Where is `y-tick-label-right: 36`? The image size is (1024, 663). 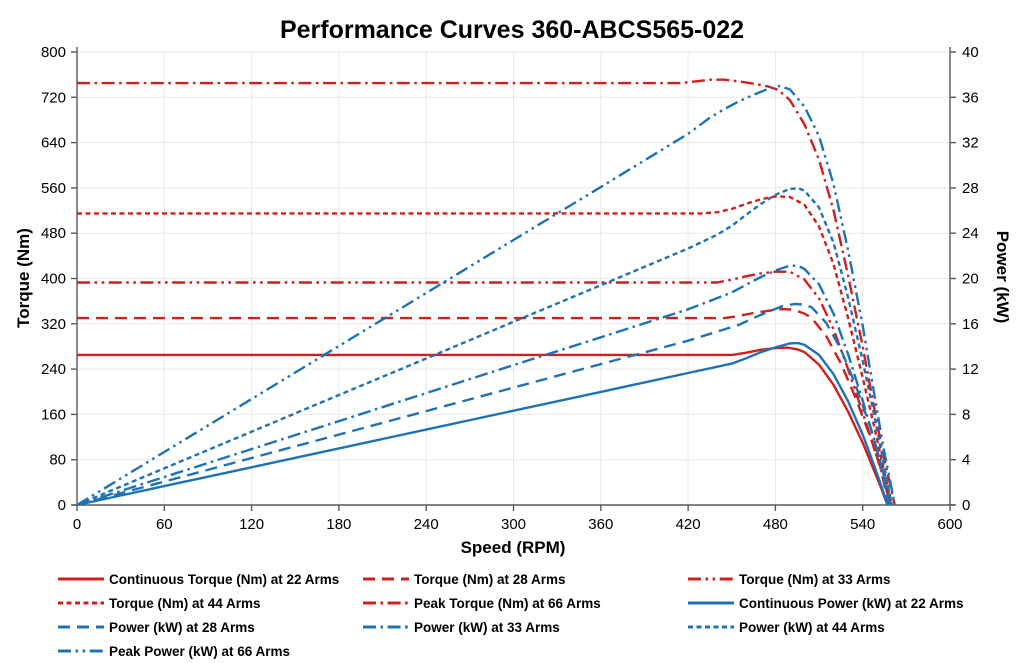
y-tick-label-right: 36 is located at coordinates (970, 97).